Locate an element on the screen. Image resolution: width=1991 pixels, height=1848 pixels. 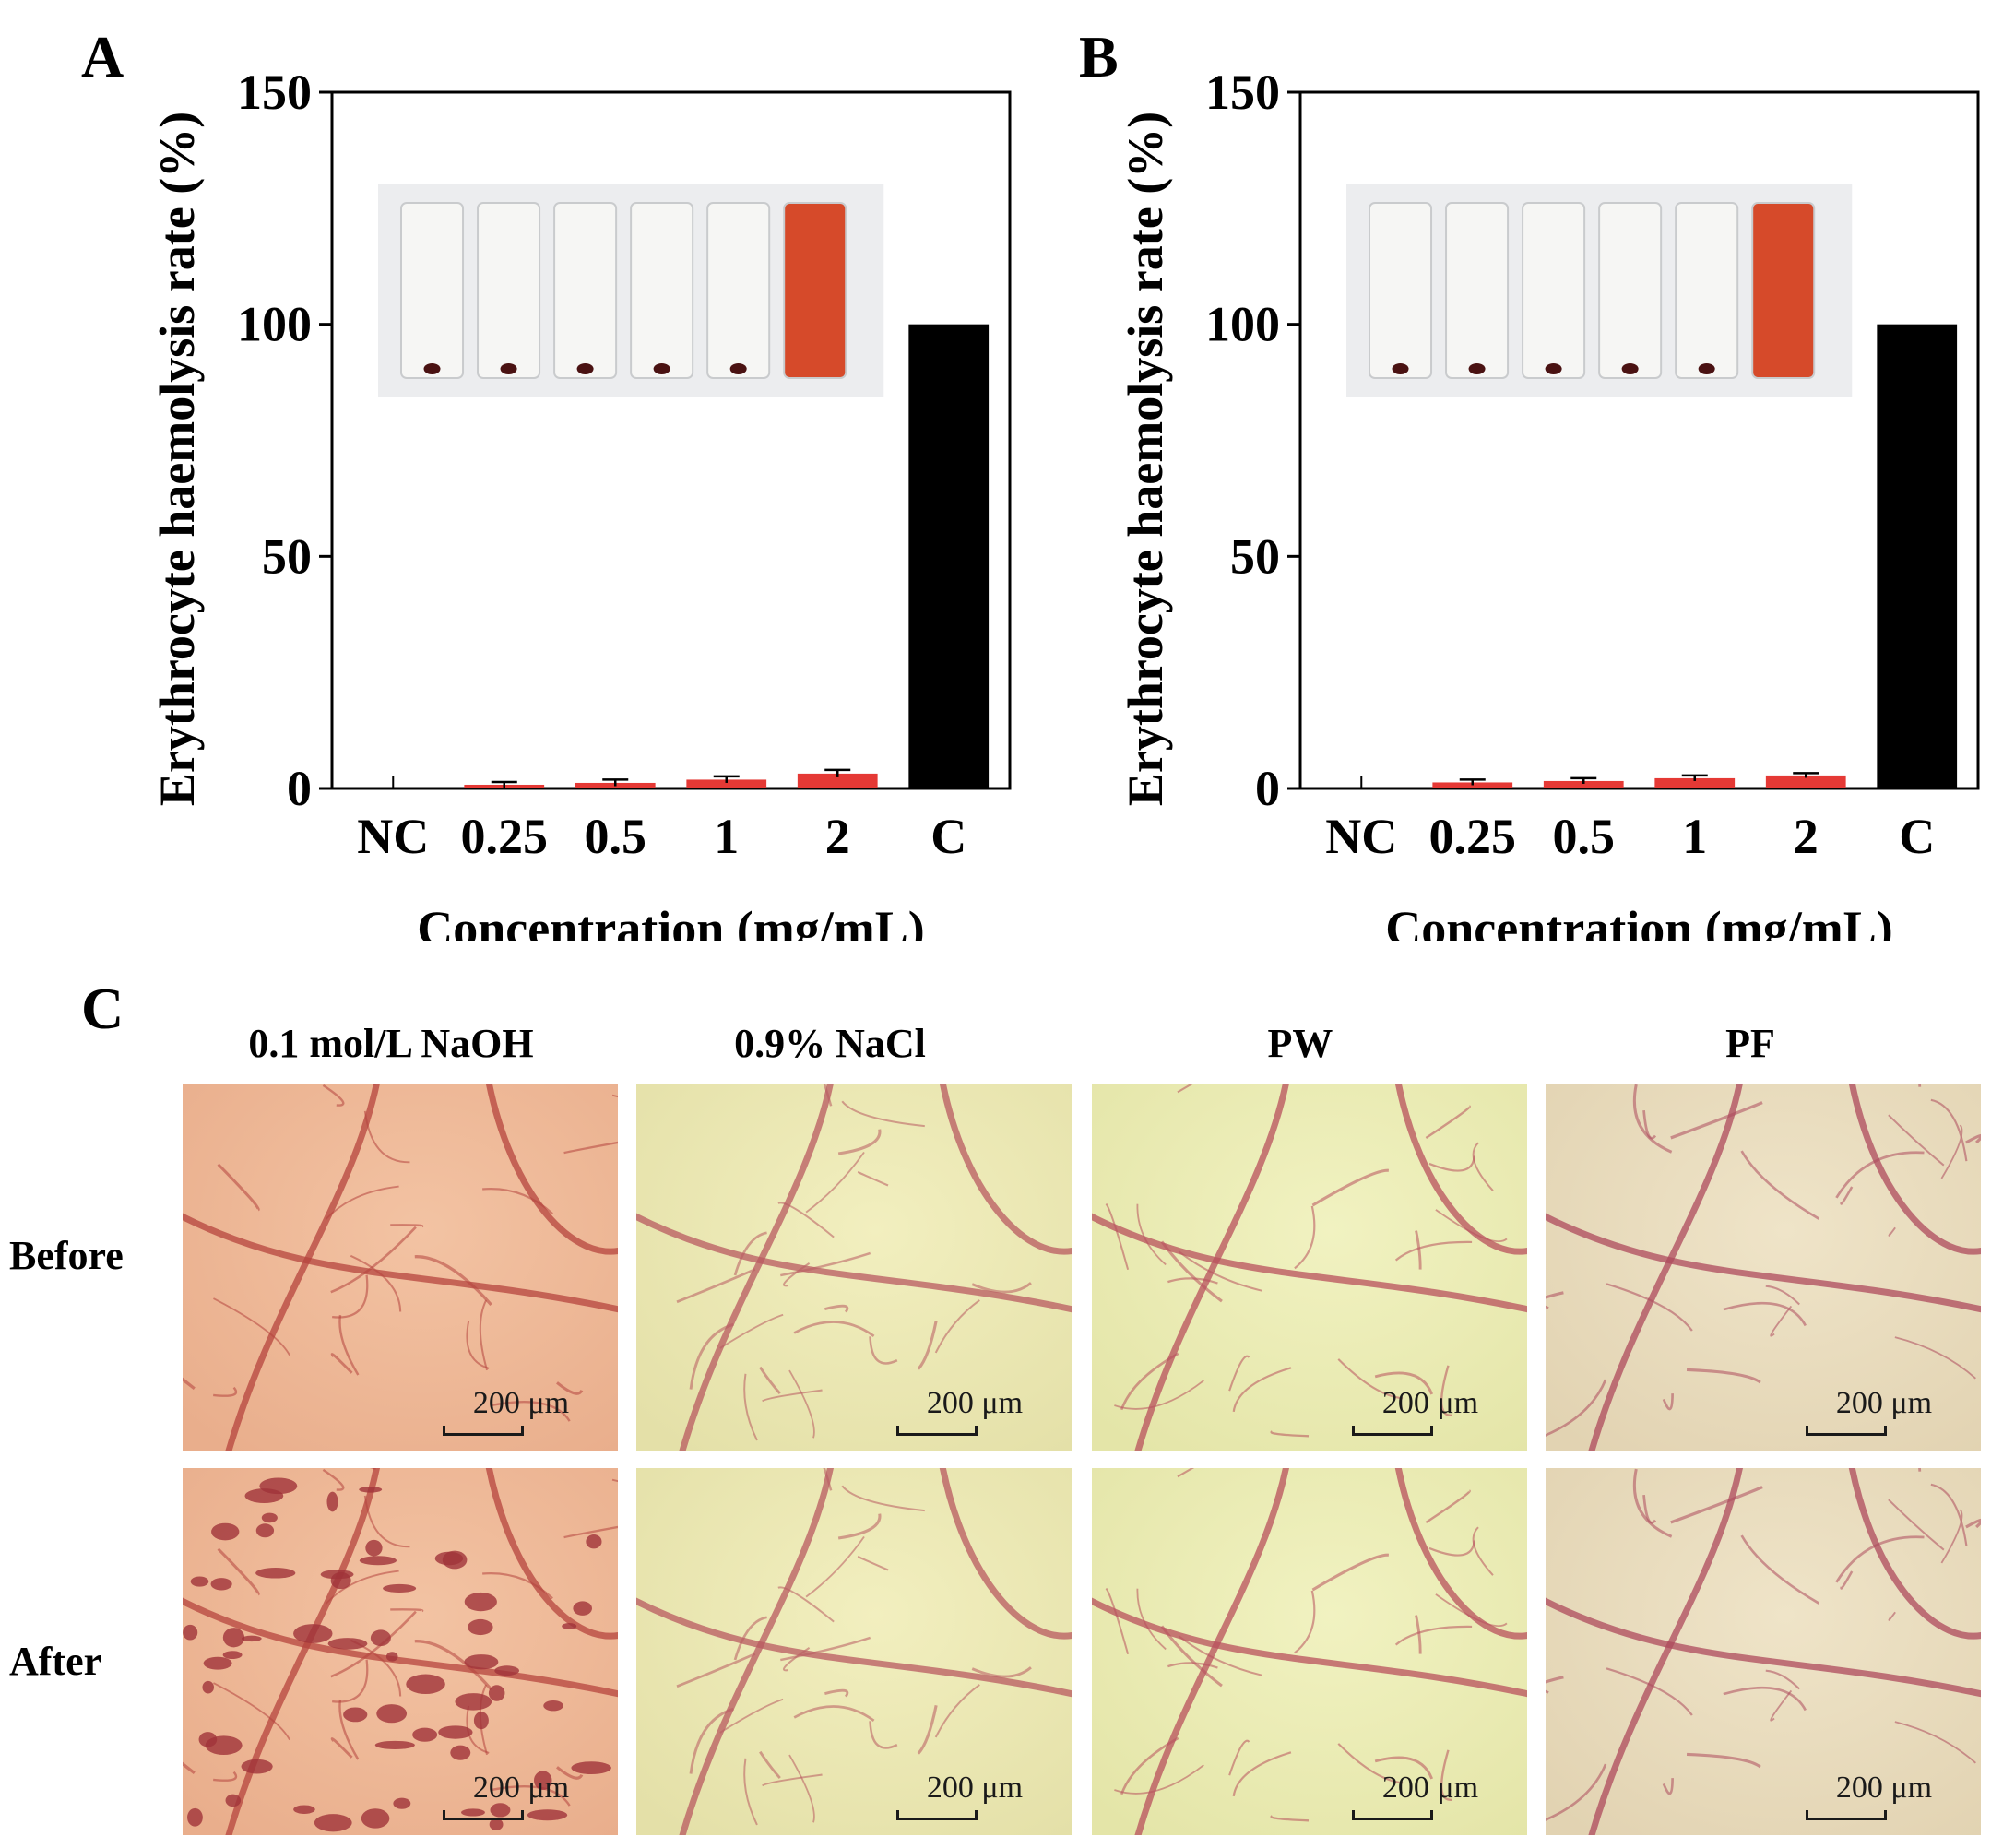
panel-label-a: A is located at coordinates (102, 57).